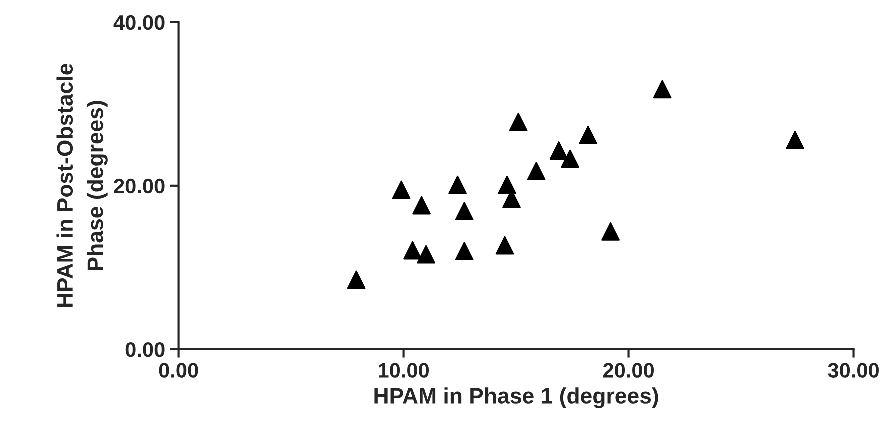 This screenshot has width=894, height=448. I want to click on x-tick-label: 0.00, so click(178, 370).